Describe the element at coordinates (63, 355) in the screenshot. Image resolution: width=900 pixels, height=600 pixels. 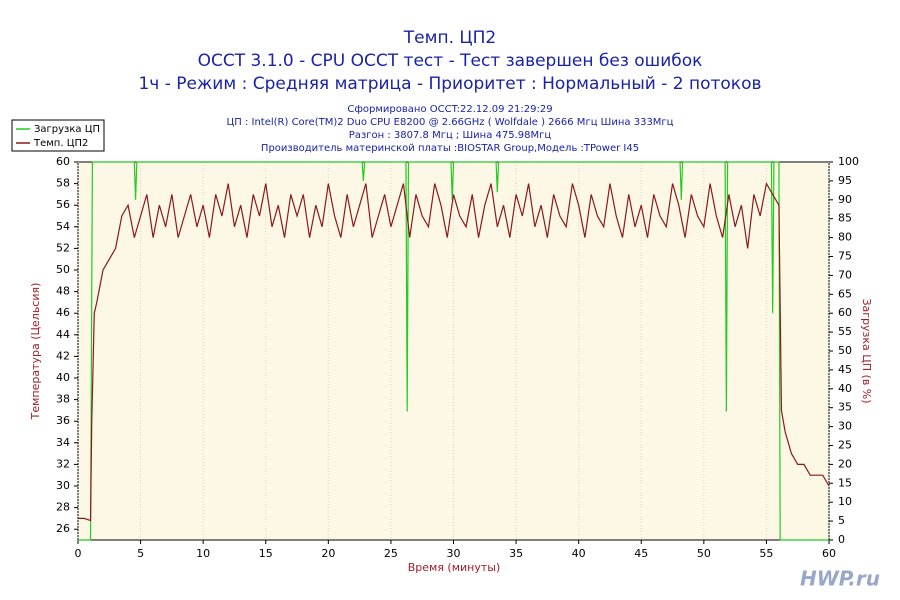
I see `y-tick-label: 42` at that location.